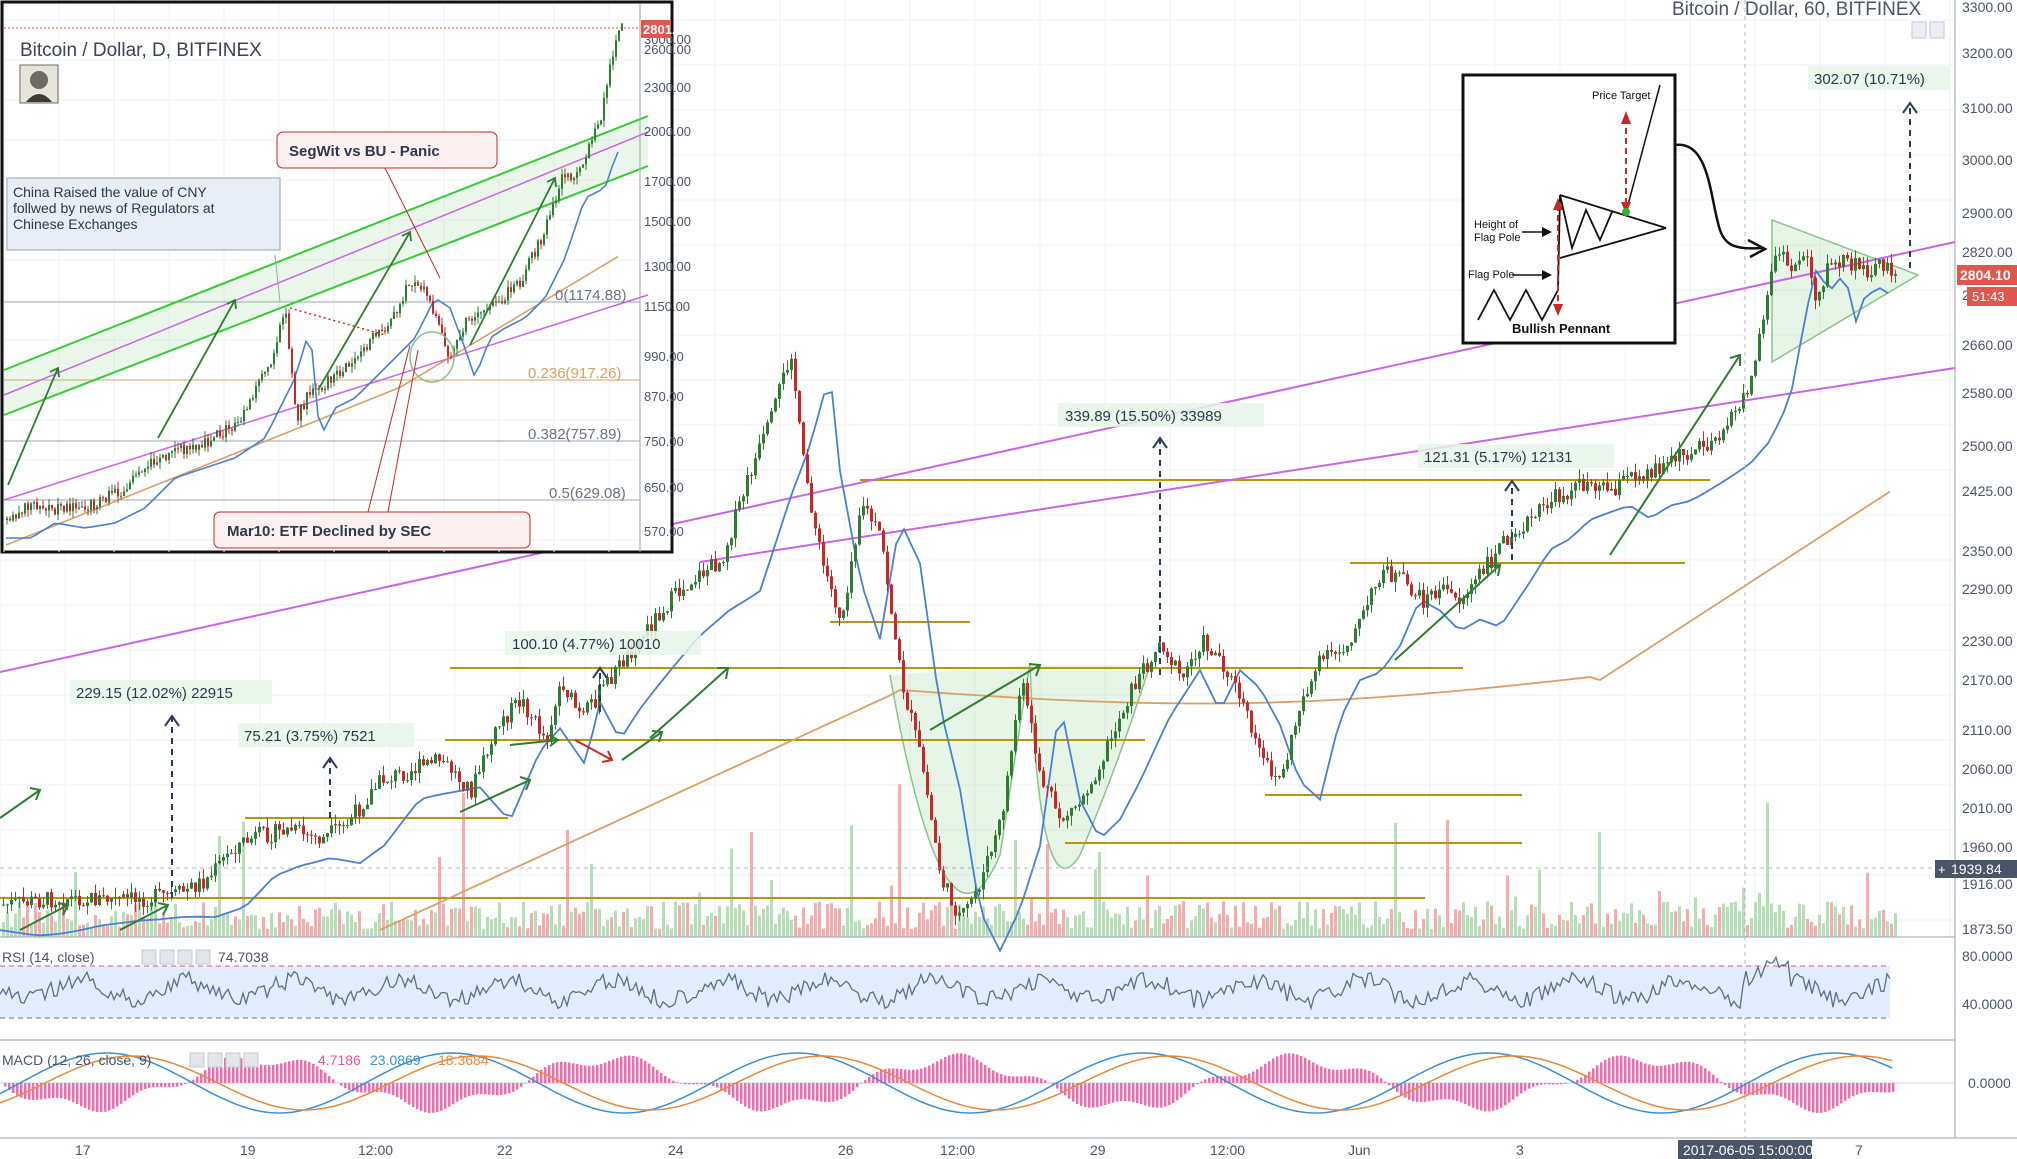 The height and width of the screenshot is (1159, 2017). What do you see at coordinates (224, 1060) in the screenshot?
I see `macd-controls` at bounding box center [224, 1060].